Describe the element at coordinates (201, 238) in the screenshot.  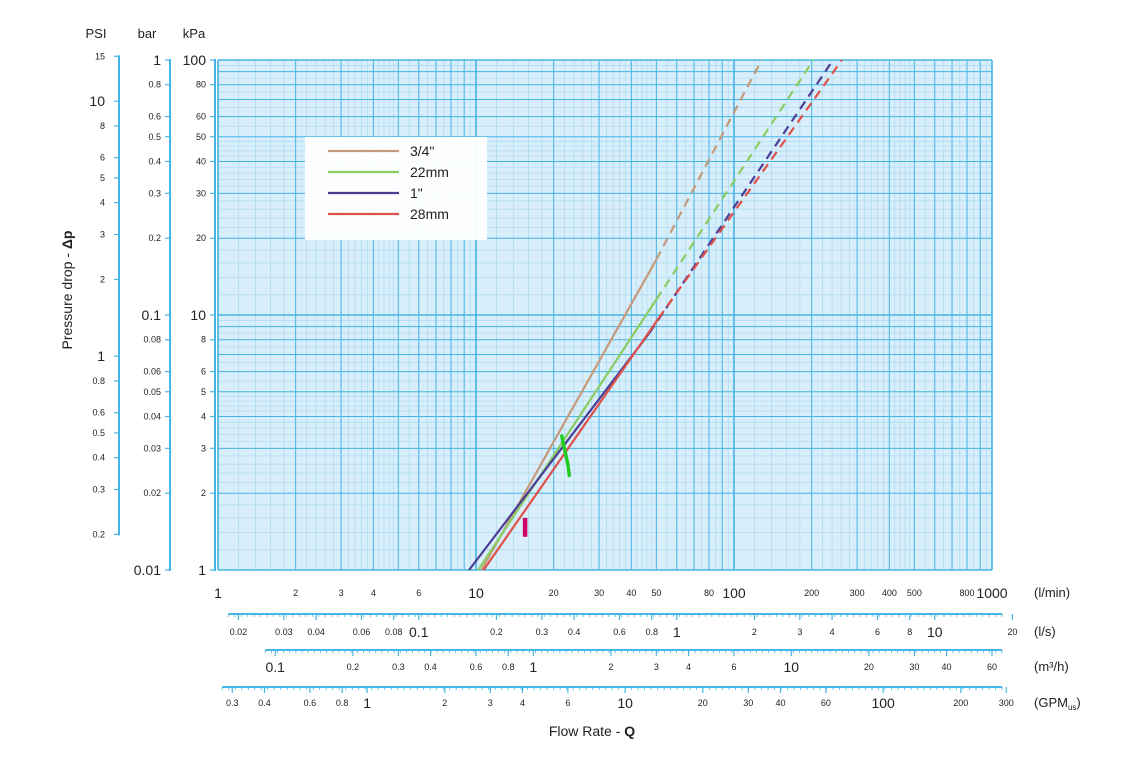
I see `y-axis-tick-label: 20` at that location.